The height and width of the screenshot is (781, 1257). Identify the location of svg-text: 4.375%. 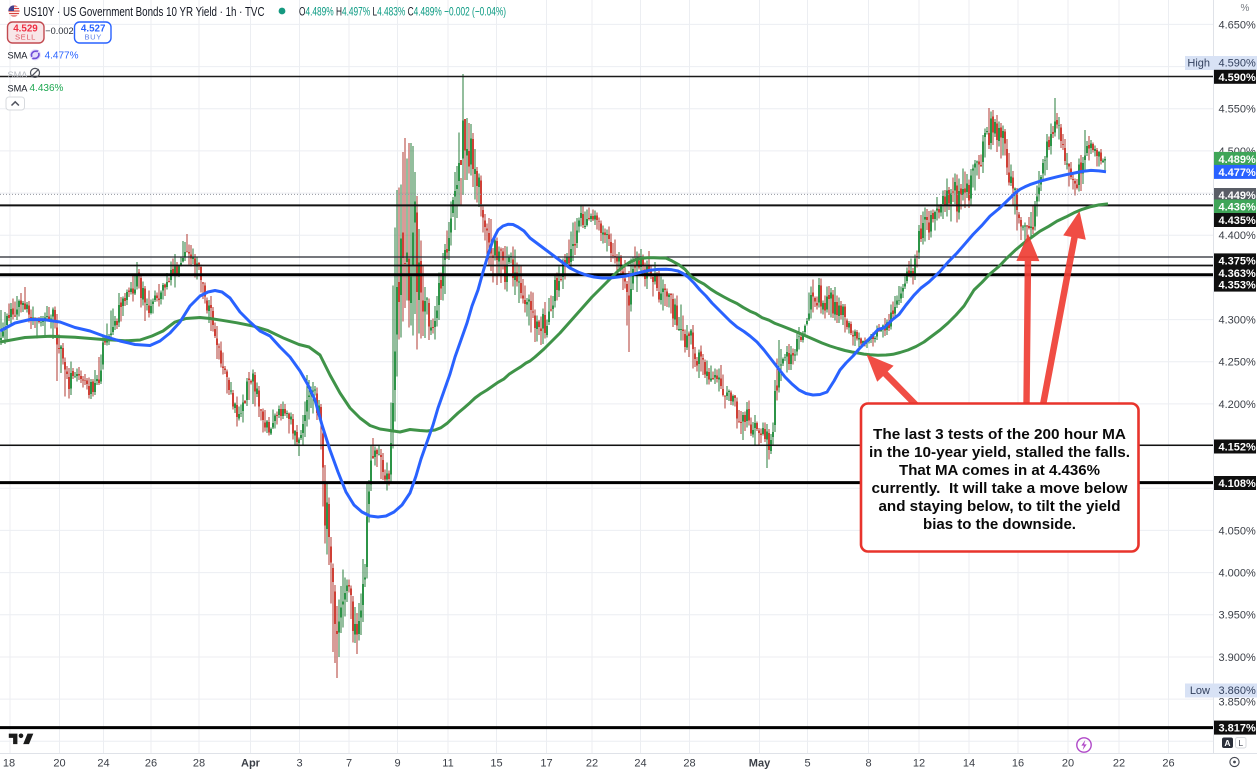
(1238, 261).